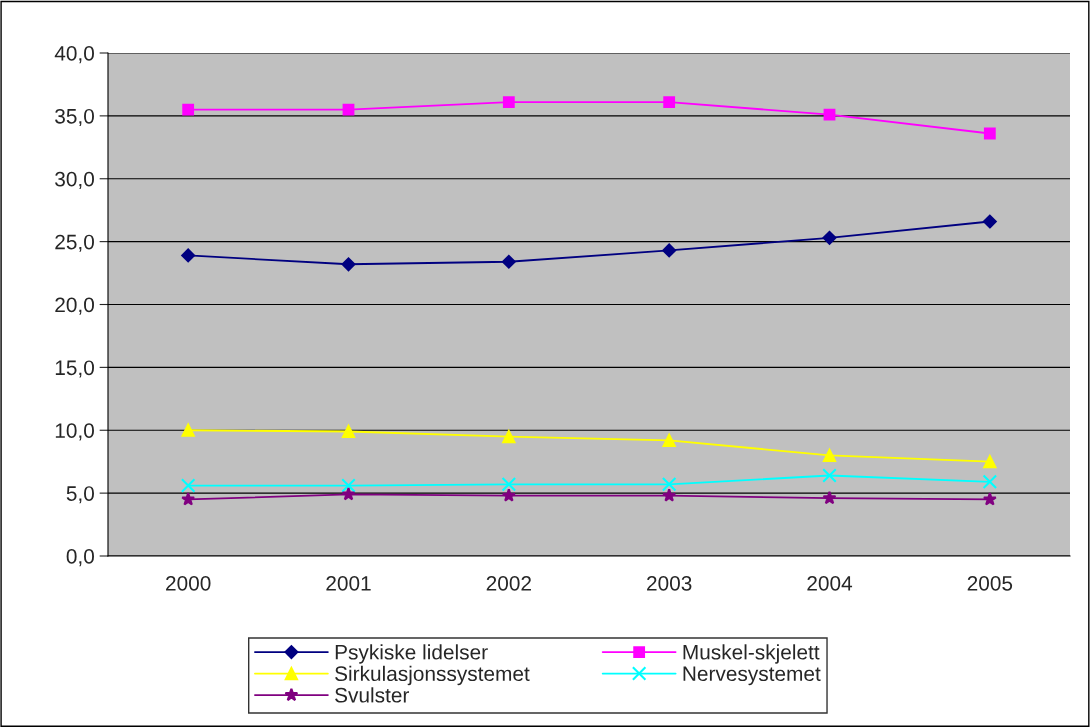  What do you see at coordinates (751, 654) in the screenshot?
I see `legend-label: Muskel-skjelett` at bounding box center [751, 654].